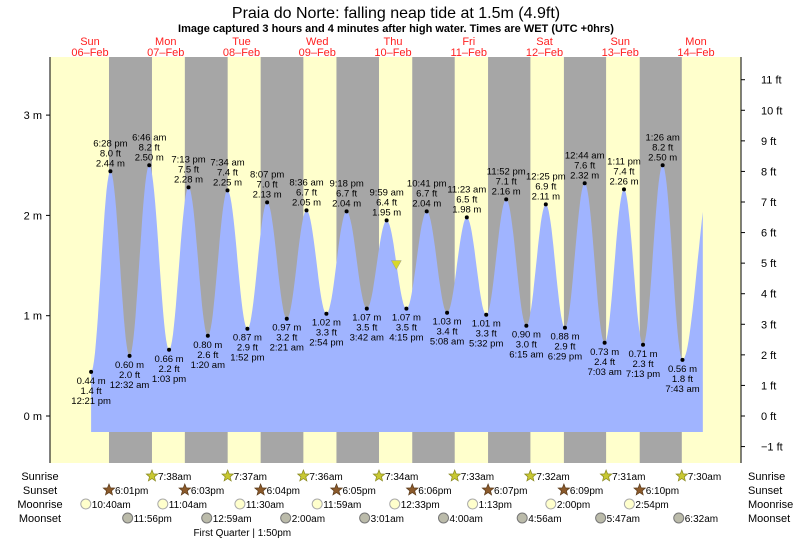 Image resolution: width=793 pixels, height=539 pixels. Describe the element at coordinates (287, 348) in the screenshot. I see `low-tide-time: 2:21 am` at that location.